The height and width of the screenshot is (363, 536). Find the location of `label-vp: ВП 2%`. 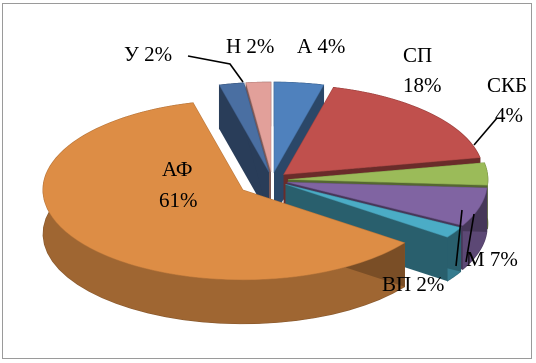

label-vp: ВП 2% is located at coordinates (413, 284).